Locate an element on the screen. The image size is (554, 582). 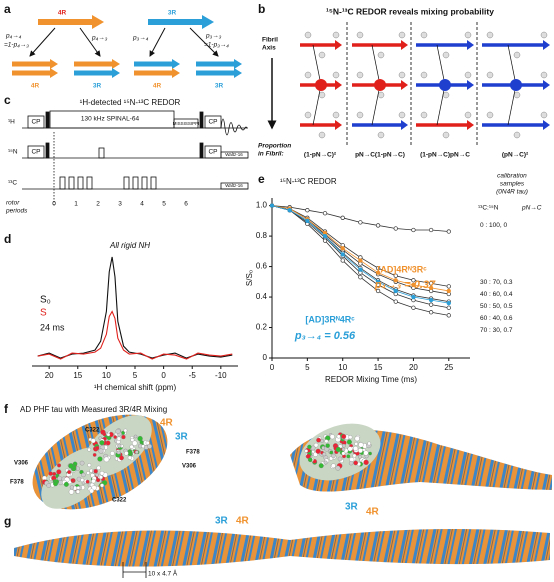
column-header: ¹³C:¹⁵N is located at coordinates (488, 208).